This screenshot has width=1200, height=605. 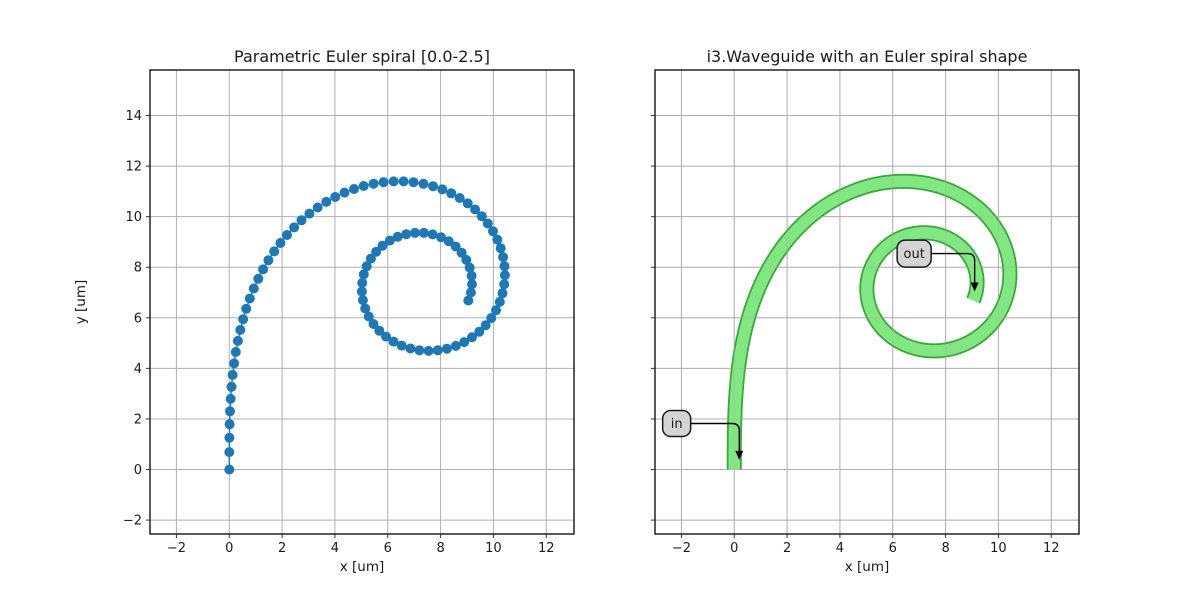 I want to click on y-tick-label: 0, so click(x=138, y=470).